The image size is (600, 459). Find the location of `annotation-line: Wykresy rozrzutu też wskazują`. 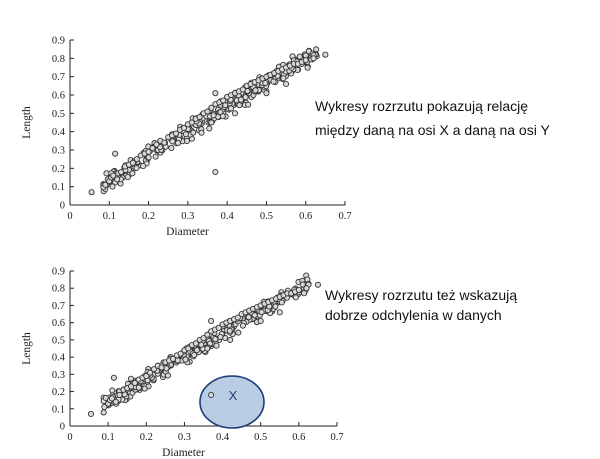

annotation-line: Wykresy rozrzutu też wskazują is located at coordinates (421, 295).